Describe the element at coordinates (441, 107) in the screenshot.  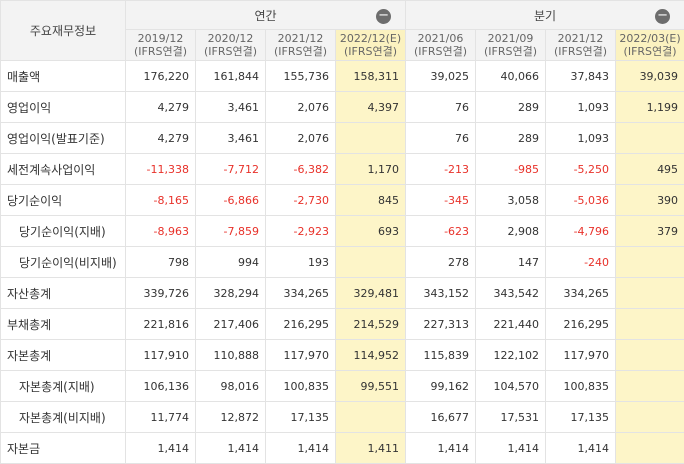
I see `table-cell: 76` at that location.